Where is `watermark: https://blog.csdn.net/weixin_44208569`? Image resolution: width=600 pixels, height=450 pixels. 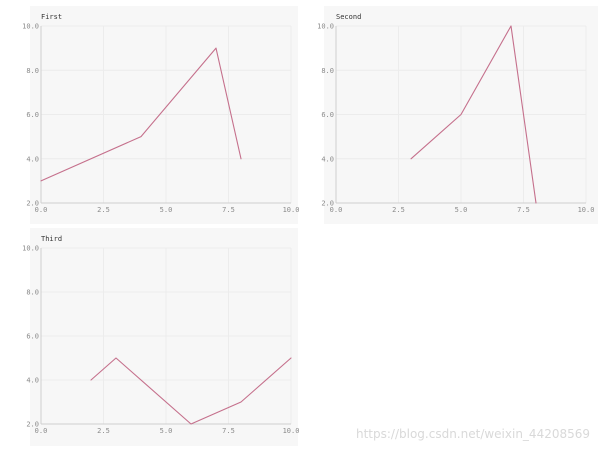
watermark: https://blog.csdn.net/weixin_44208569 is located at coordinates (473, 434).